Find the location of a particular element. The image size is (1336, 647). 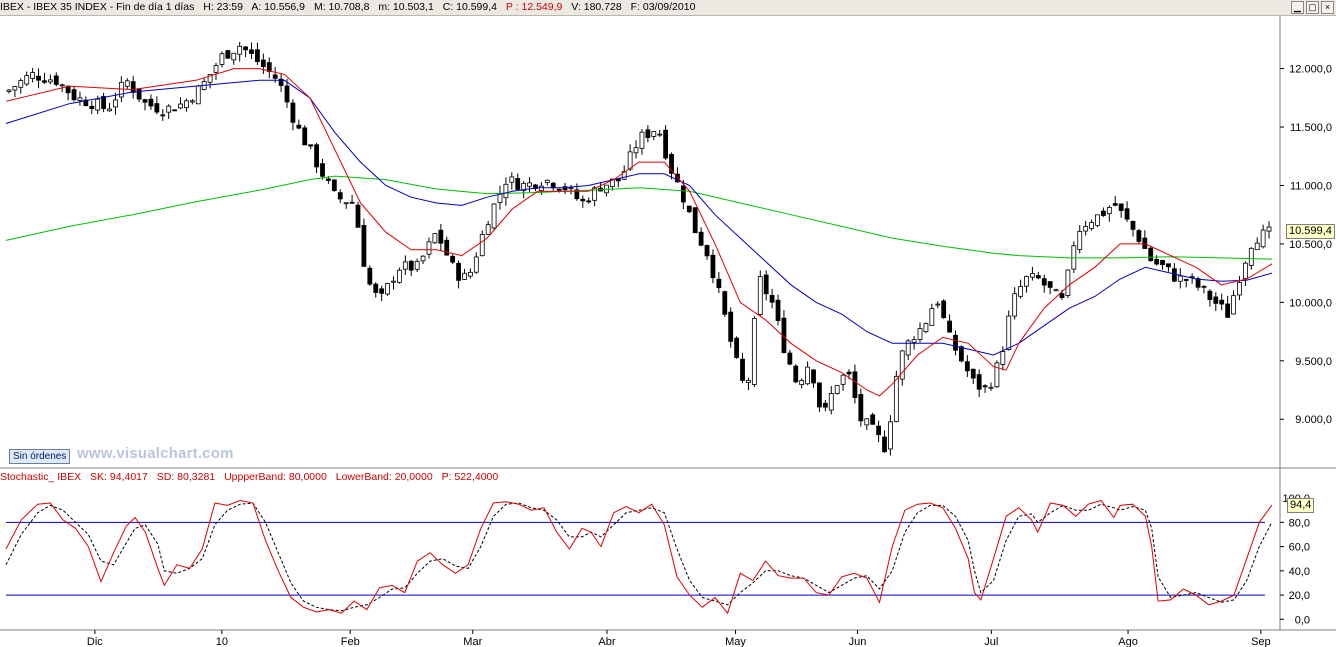

price-tick-label: 11.500,0 is located at coordinates (1311, 128).